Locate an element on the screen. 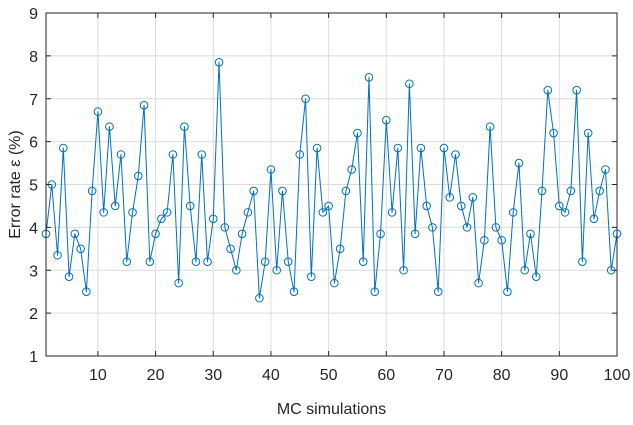 The image size is (633, 425). y-tick-label: 4 is located at coordinates (33, 228).